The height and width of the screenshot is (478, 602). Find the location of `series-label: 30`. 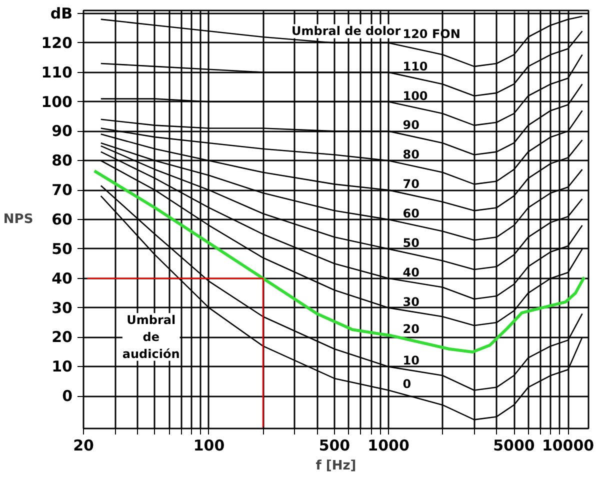

series-label: 30 is located at coordinates (411, 301).